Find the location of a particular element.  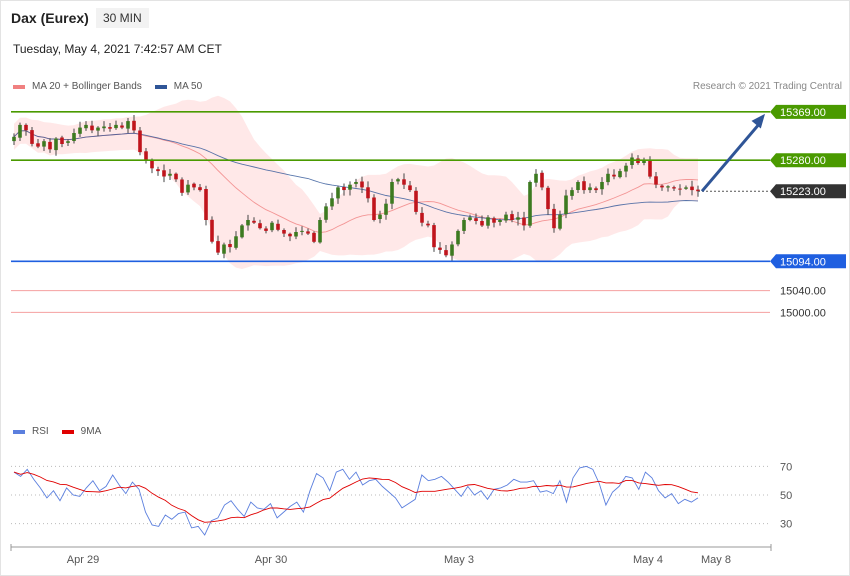

timeframe-button: 30 MIN is located at coordinates (122, 18).